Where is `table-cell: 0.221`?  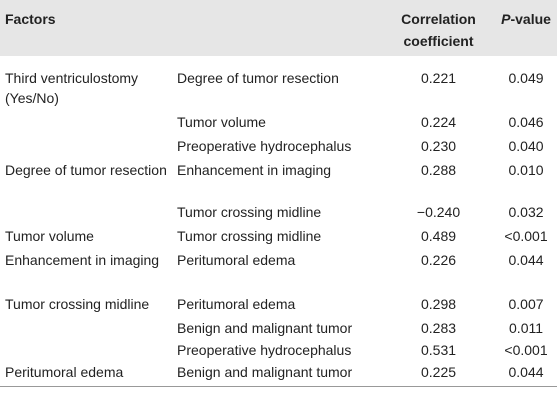 table-cell: 0.221 is located at coordinates (438, 78).